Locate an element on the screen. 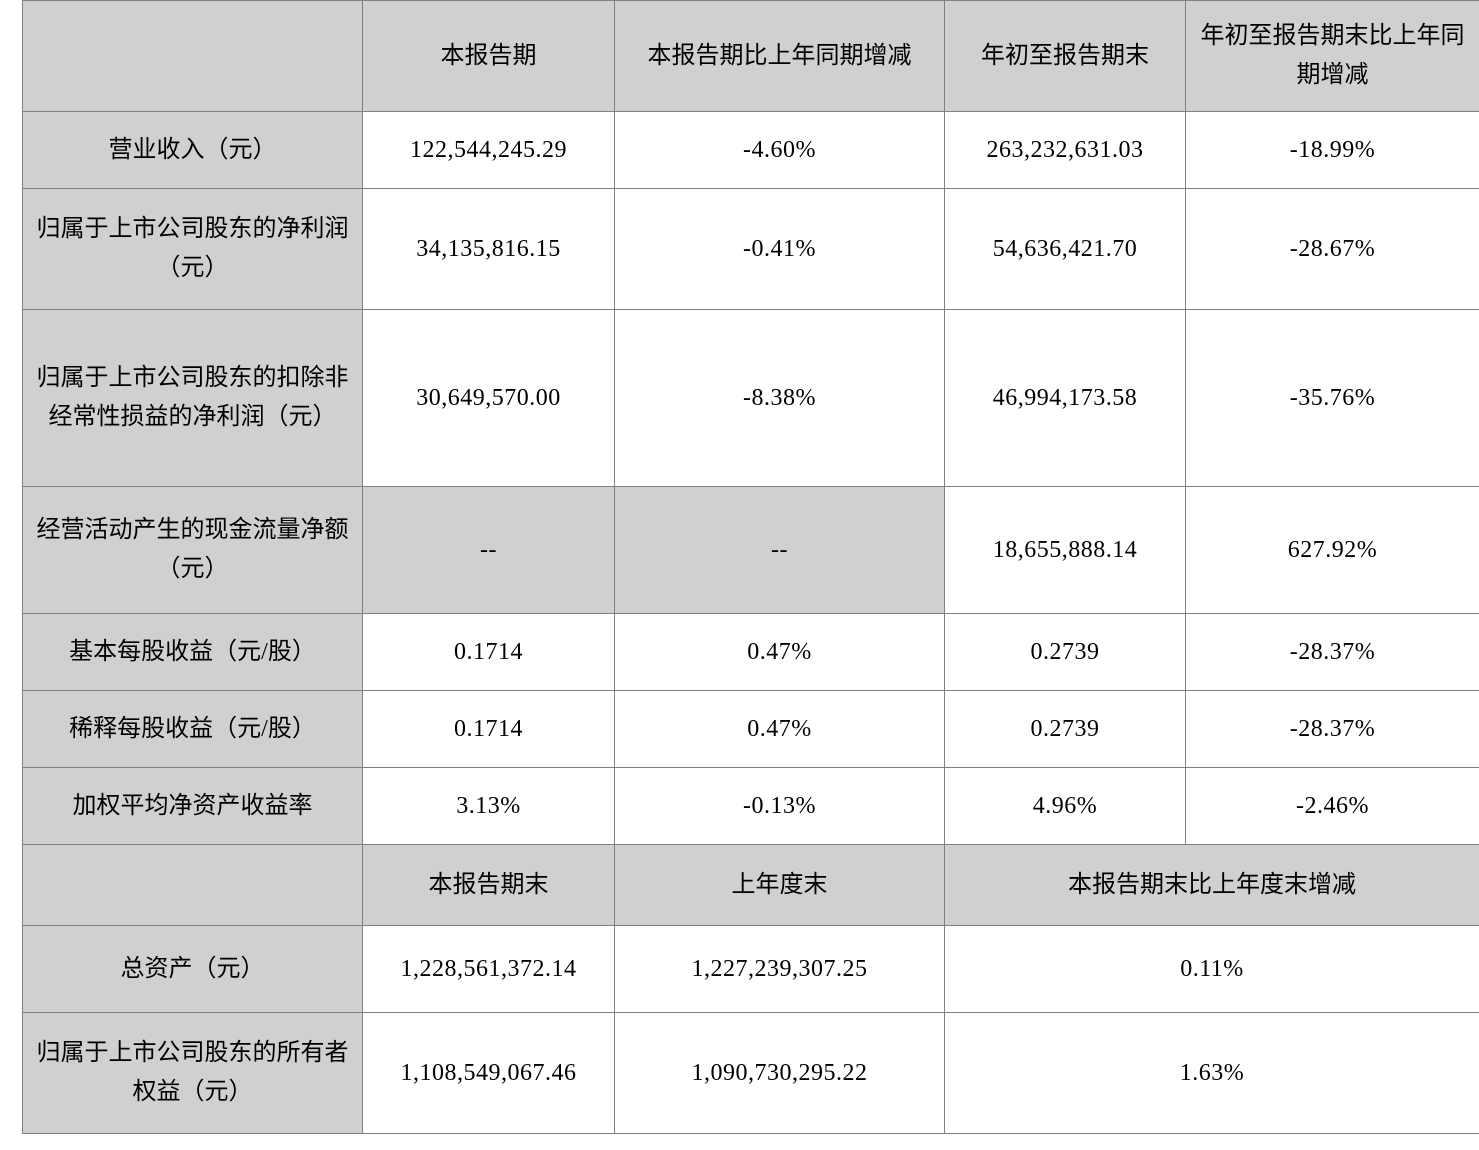  row-label-net-profit-attributable: 归属于上市公司股东的净利润（元） is located at coordinates (192, 249).